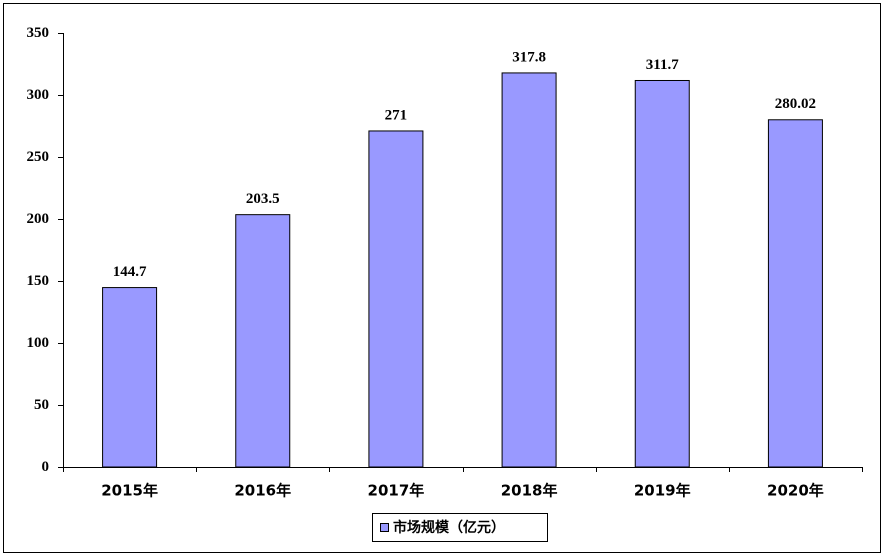 The width and height of the screenshot is (885, 557). What do you see at coordinates (662, 65) in the screenshot?
I see `data-label: 311.7` at bounding box center [662, 65].